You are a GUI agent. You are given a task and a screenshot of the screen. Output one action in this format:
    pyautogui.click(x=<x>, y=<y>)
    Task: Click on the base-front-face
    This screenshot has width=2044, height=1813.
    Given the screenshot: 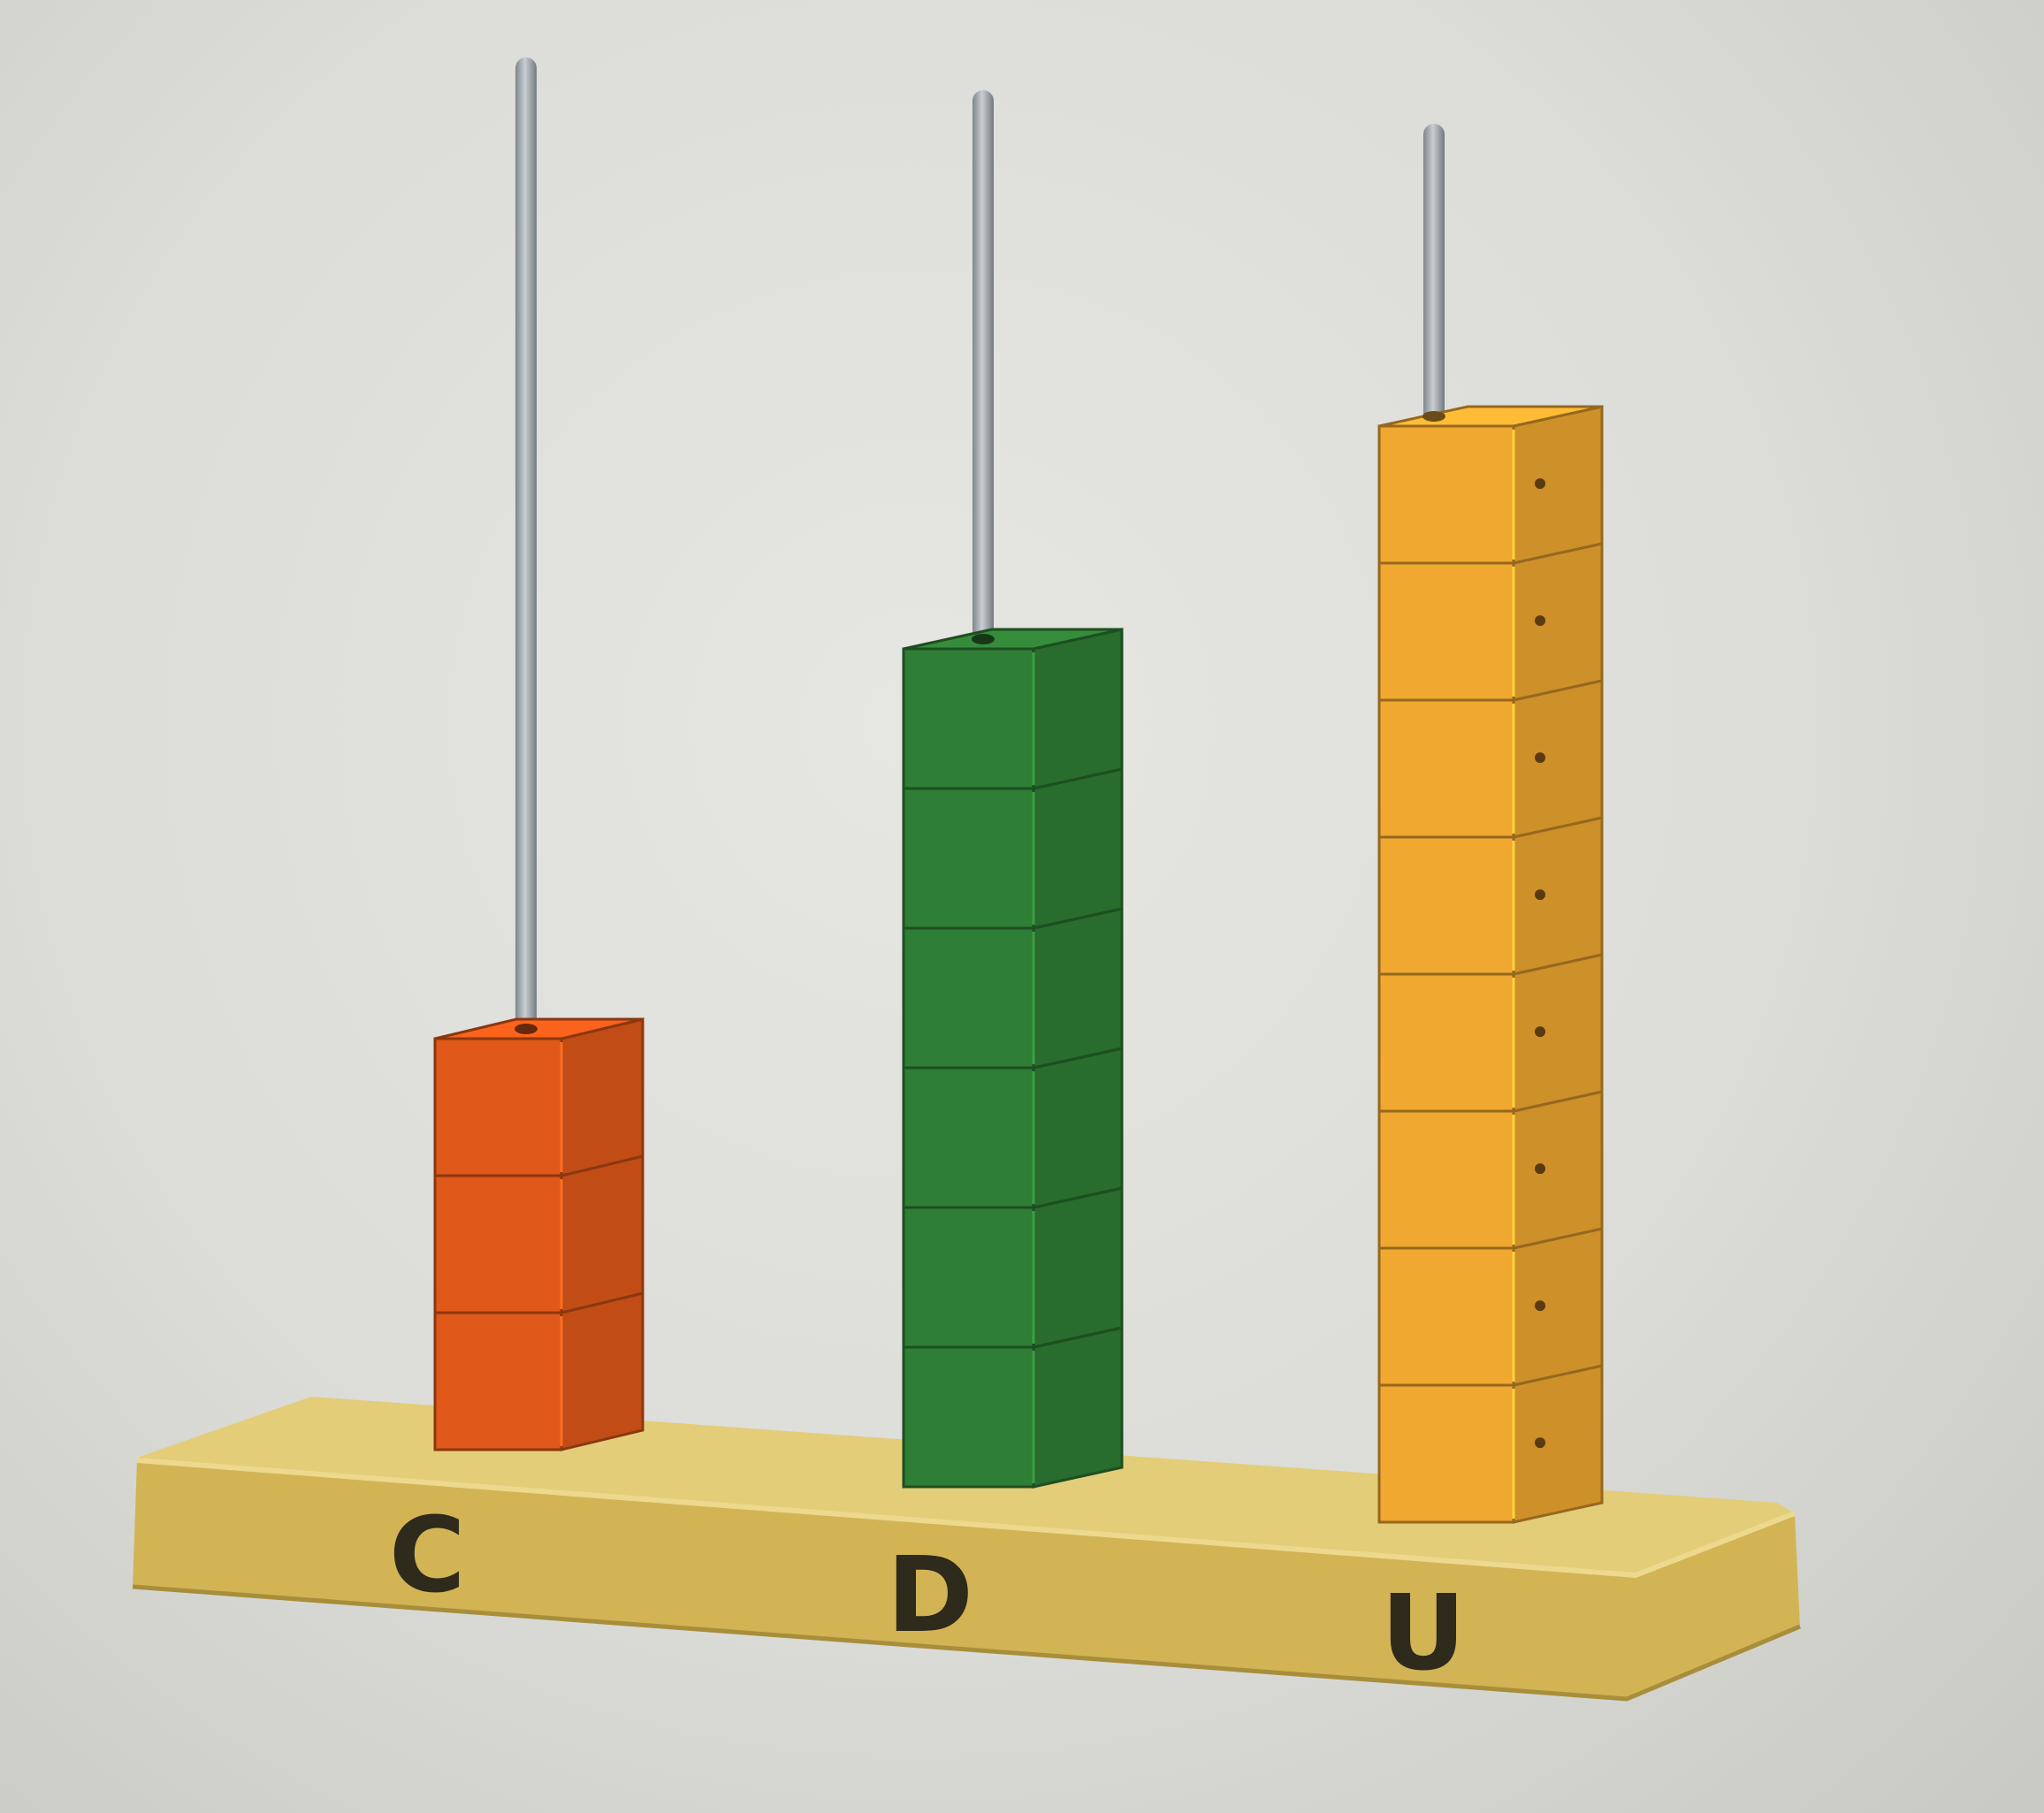 What is the action you would take?
    pyautogui.click(x=966, y=1579)
    